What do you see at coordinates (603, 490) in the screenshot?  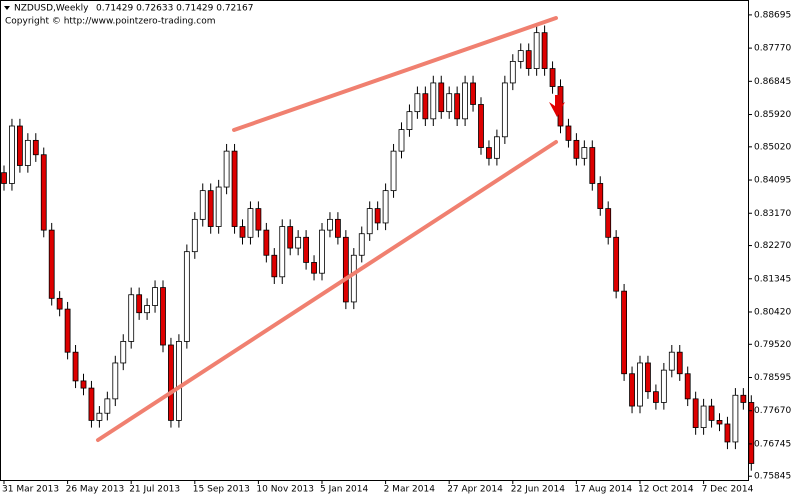 I see `x-tick-label: 17 Aug 2014` at bounding box center [603, 490].